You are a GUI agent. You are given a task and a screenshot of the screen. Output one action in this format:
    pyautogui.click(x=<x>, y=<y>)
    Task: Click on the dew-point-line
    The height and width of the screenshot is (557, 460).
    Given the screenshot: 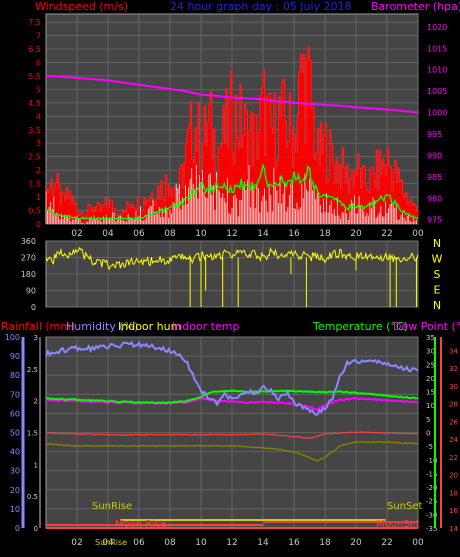 What is the action you would take?
    pyautogui.click(x=232, y=403)
    